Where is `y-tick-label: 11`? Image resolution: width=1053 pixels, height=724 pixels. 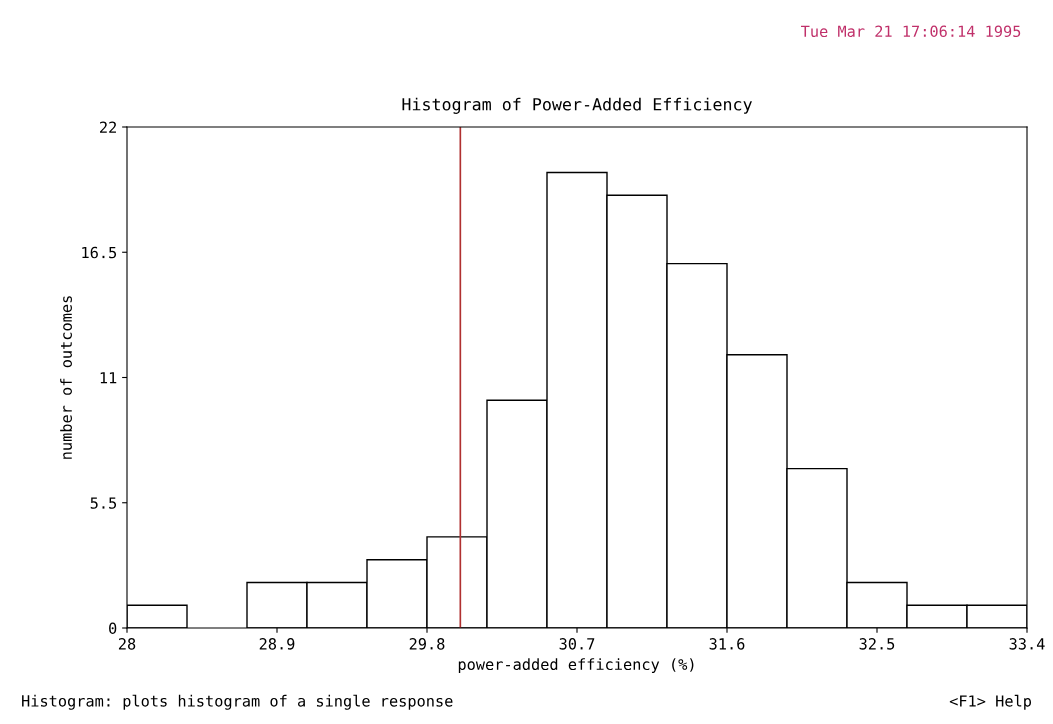 y-tick-label: 11 is located at coordinates (108, 378).